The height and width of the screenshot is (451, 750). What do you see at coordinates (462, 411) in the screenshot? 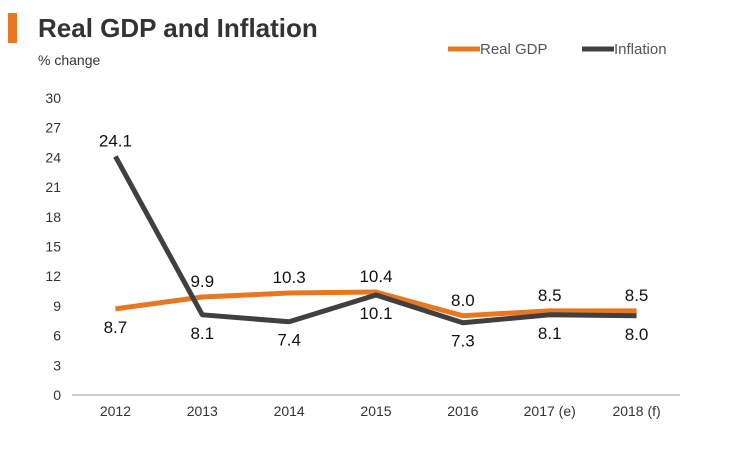
I see `x-tick-label-2016: 2016` at bounding box center [462, 411].